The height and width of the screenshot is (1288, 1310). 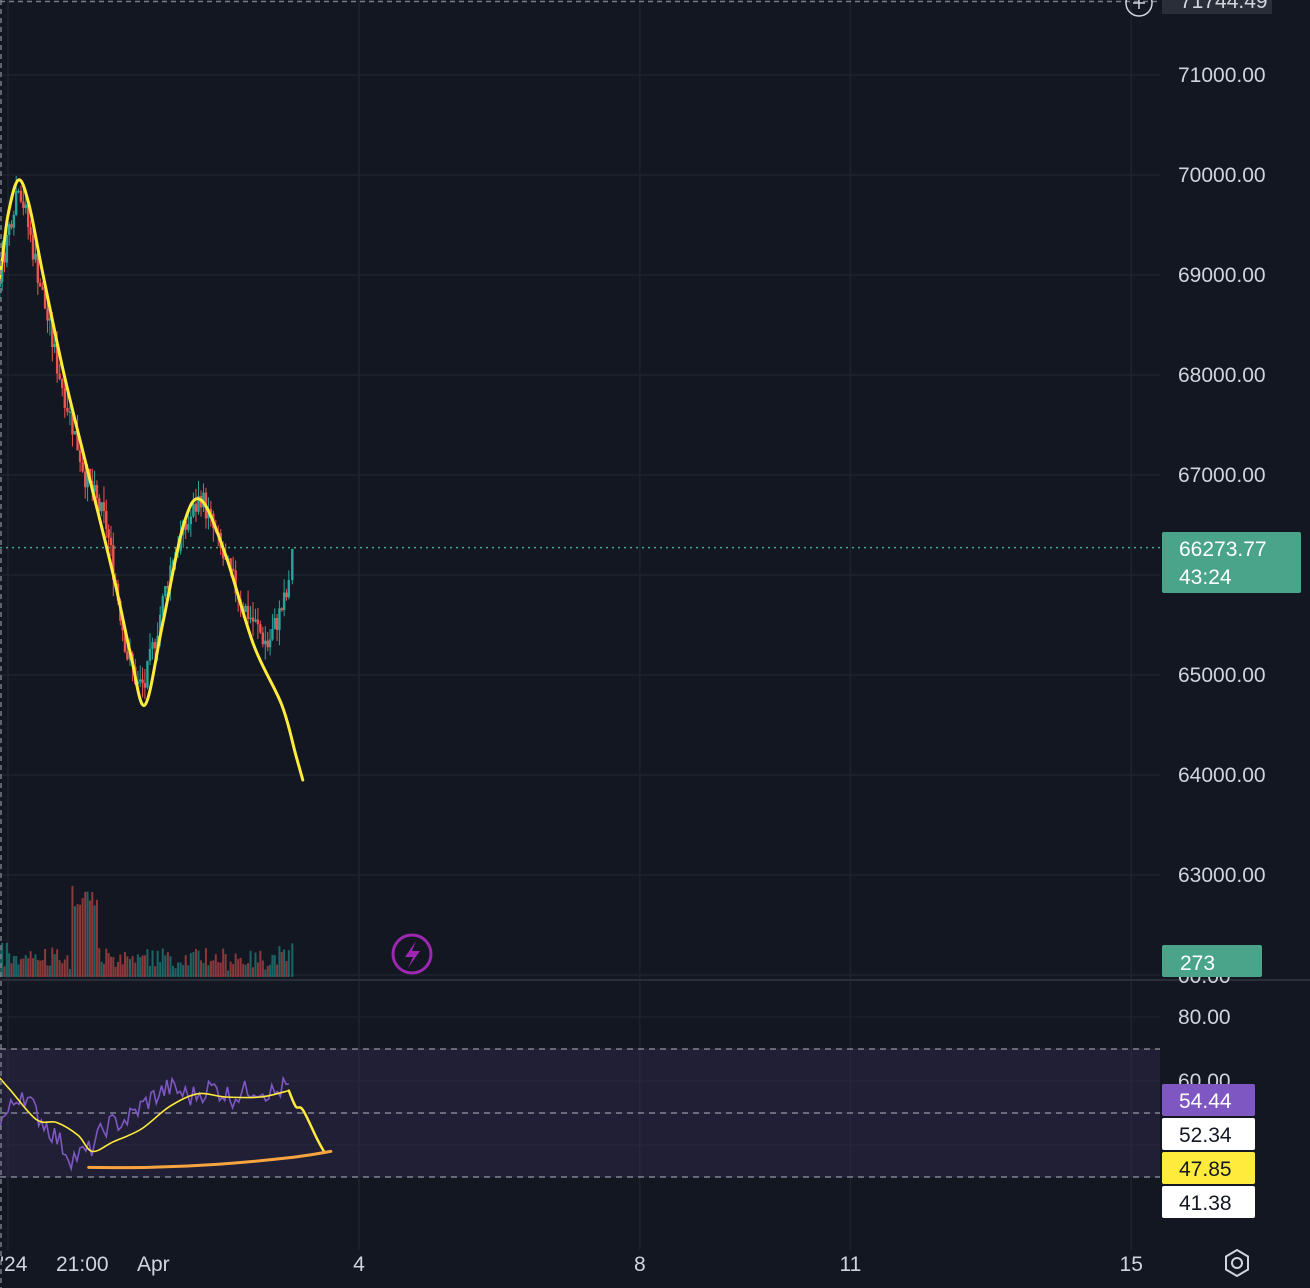 What do you see at coordinates (144, 1115) in the screenshot?
I see `rsi-ma-line` at bounding box center [144, 1115].